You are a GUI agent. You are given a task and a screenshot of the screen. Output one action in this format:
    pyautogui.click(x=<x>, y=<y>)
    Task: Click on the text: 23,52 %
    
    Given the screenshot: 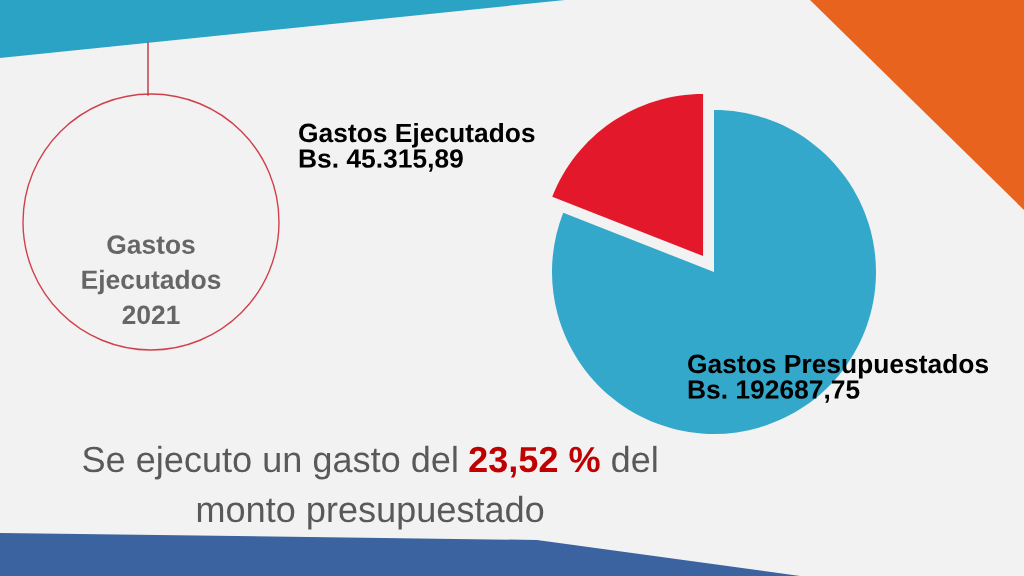 What is the action you would take?
    pyautogui.click(x=534, y=462)
    